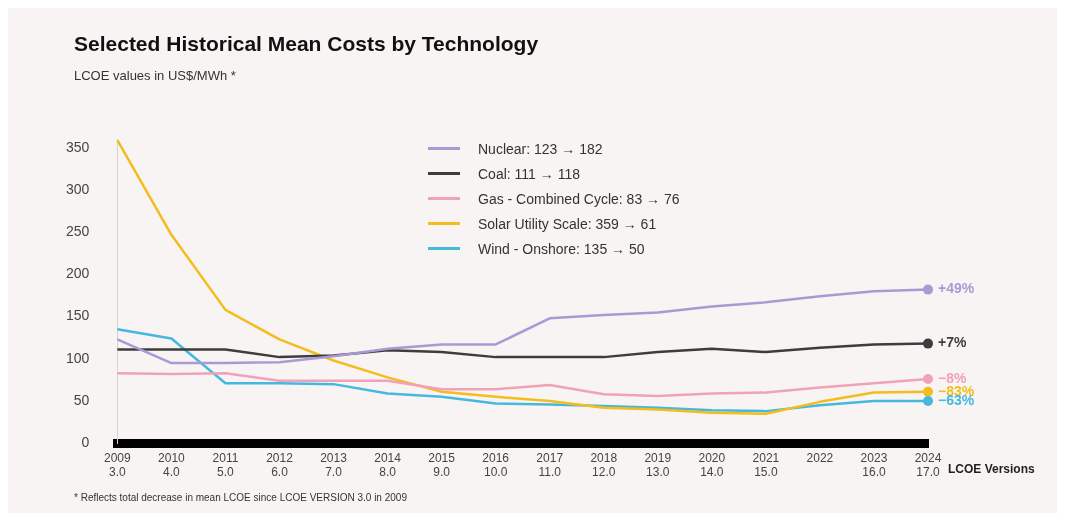 The width and height of the screenshot is (1065, 521). What do you see at coordinates (118, 465) in the screenshot?
I see `x-tick-label: 2009 3.0` at bounding box center [118, 465].